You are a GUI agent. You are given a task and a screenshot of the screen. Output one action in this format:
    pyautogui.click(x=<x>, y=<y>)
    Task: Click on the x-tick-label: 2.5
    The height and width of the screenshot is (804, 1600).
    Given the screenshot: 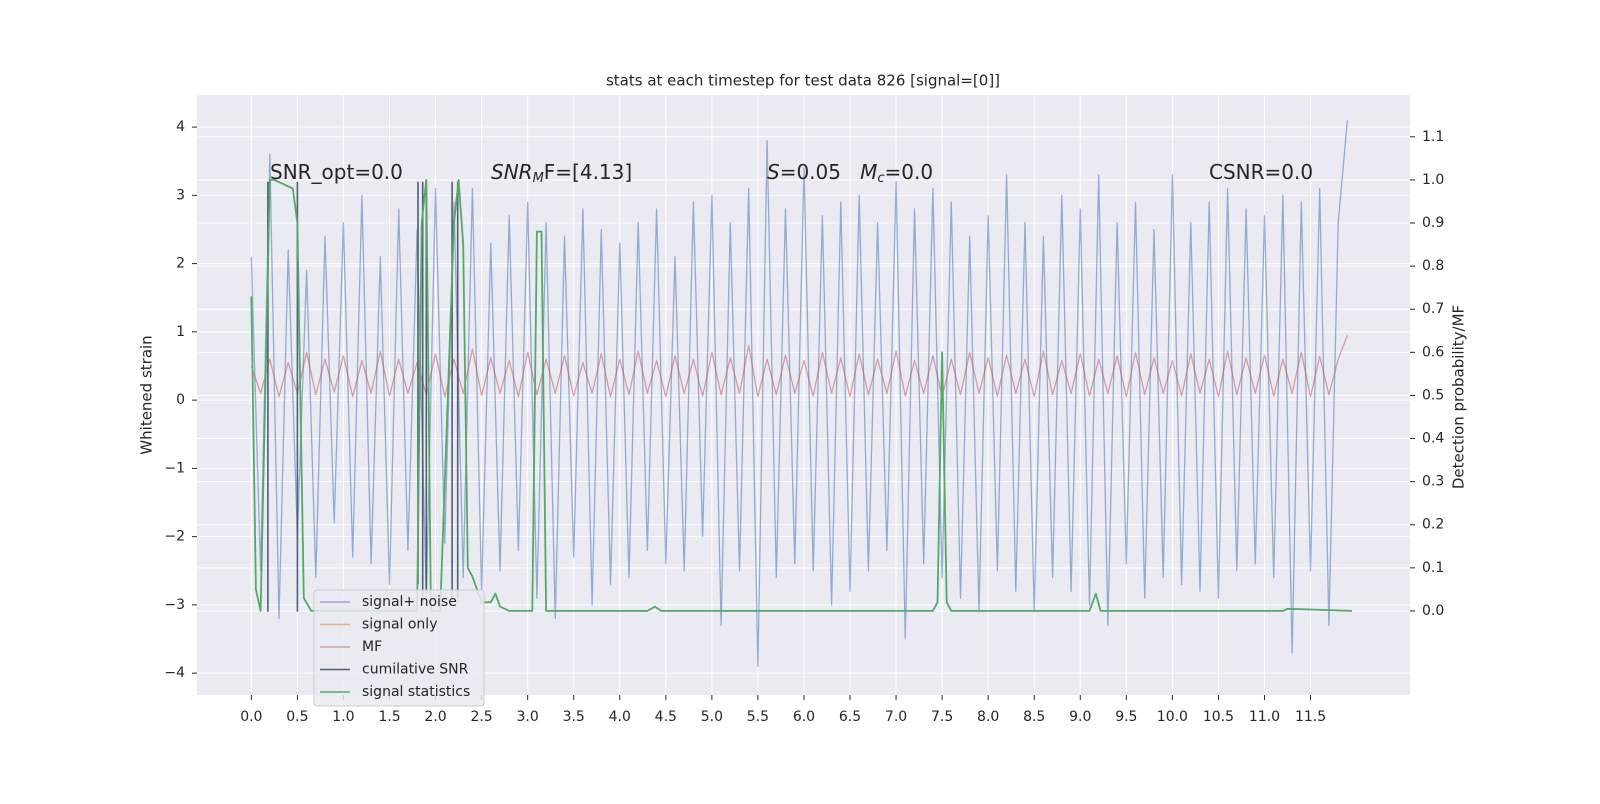 What is the action you would take?
    pyautogui.click(x=481, y=717)
    